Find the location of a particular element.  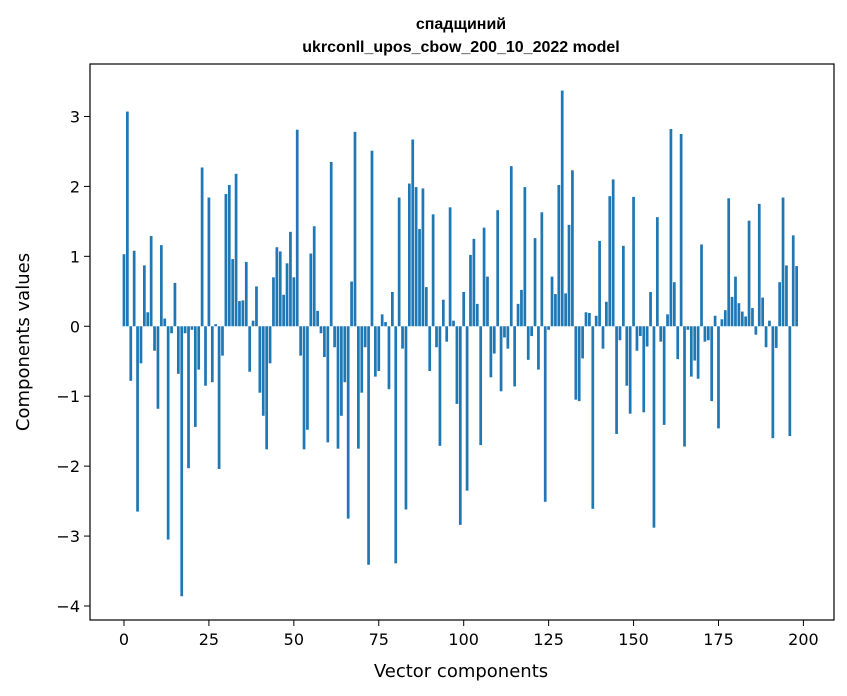

y-tick-label: 3 is located at coordinates (75, 116).